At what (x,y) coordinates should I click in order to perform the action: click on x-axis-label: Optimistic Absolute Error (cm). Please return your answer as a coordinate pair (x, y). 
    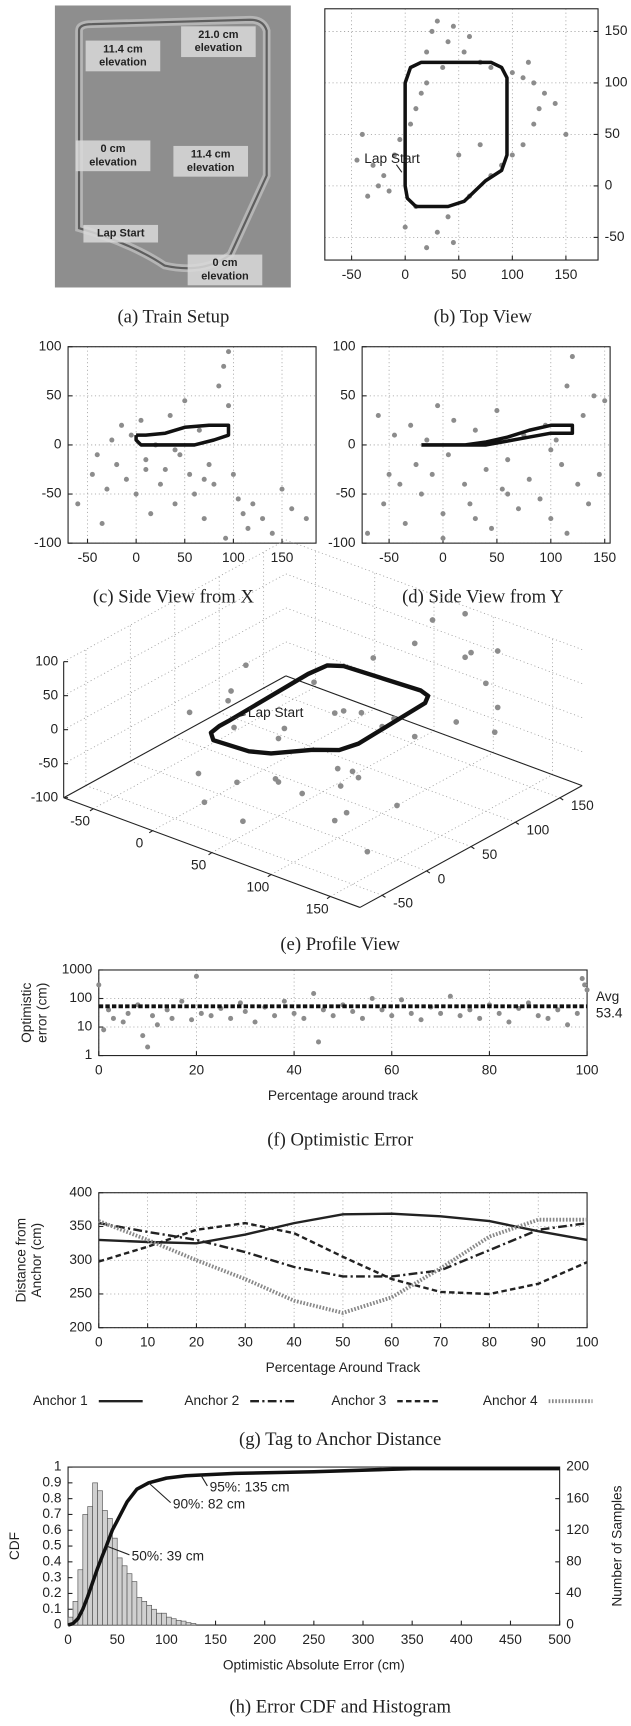
    Looking at the image, I should click on (314, 1664).